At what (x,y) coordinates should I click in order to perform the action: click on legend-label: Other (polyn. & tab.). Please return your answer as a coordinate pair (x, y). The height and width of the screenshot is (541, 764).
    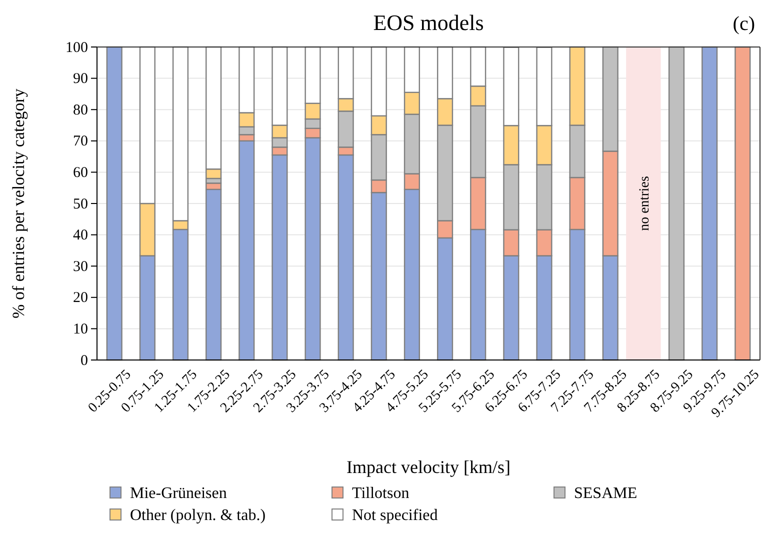
    Looking at the image, I should click on (198, 515).